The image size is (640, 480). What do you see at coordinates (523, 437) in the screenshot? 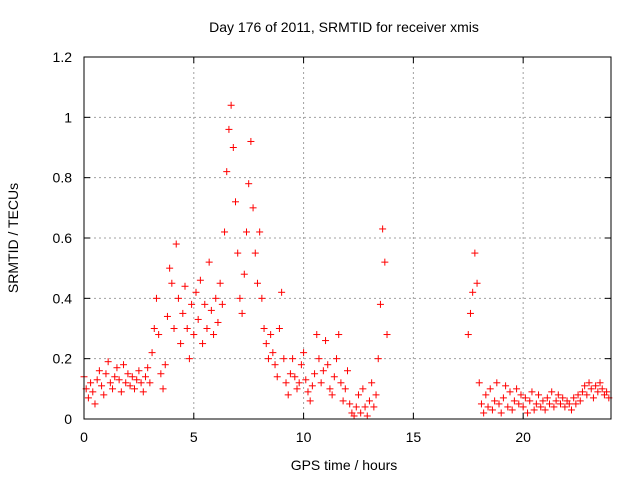
I see `x-tick-label: 20` at bounding box center [523, 437].